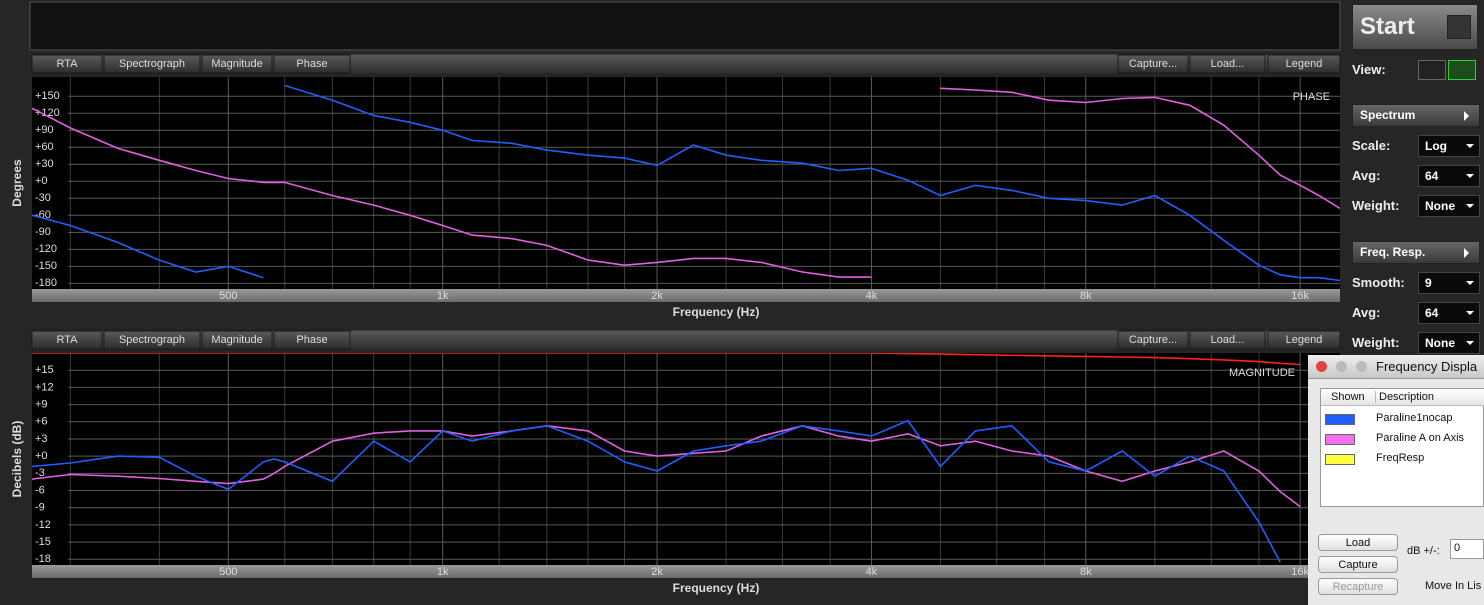  What do you see at coordinates (47, 96) in the screenshot?
I see `y-tick-label: +150` at bounding box center [47, 96].